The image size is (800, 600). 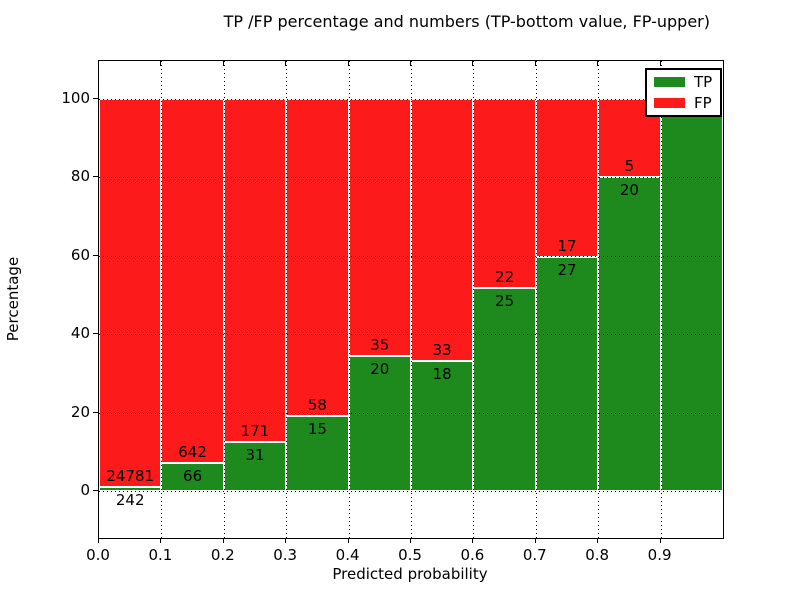 I want to click on tp-count-label: 242, so click(x=130, y=500).